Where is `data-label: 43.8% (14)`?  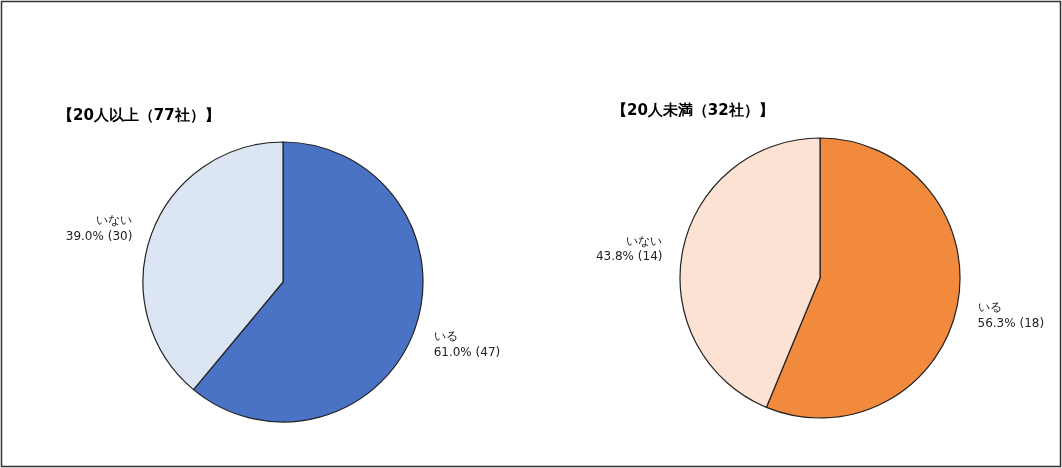
data-label: 43.8% (14) is located at coordinates (629, 256).